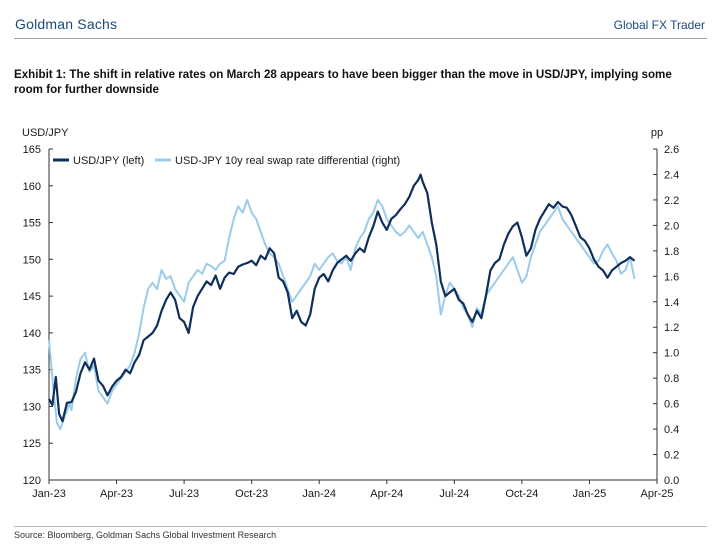 The height and width of the screenshot is (549, 721). What do you see at coordinates (659, 25) in the screenshot?
I see `report-name: Global FX Trader` at bounding box center [659, 25].